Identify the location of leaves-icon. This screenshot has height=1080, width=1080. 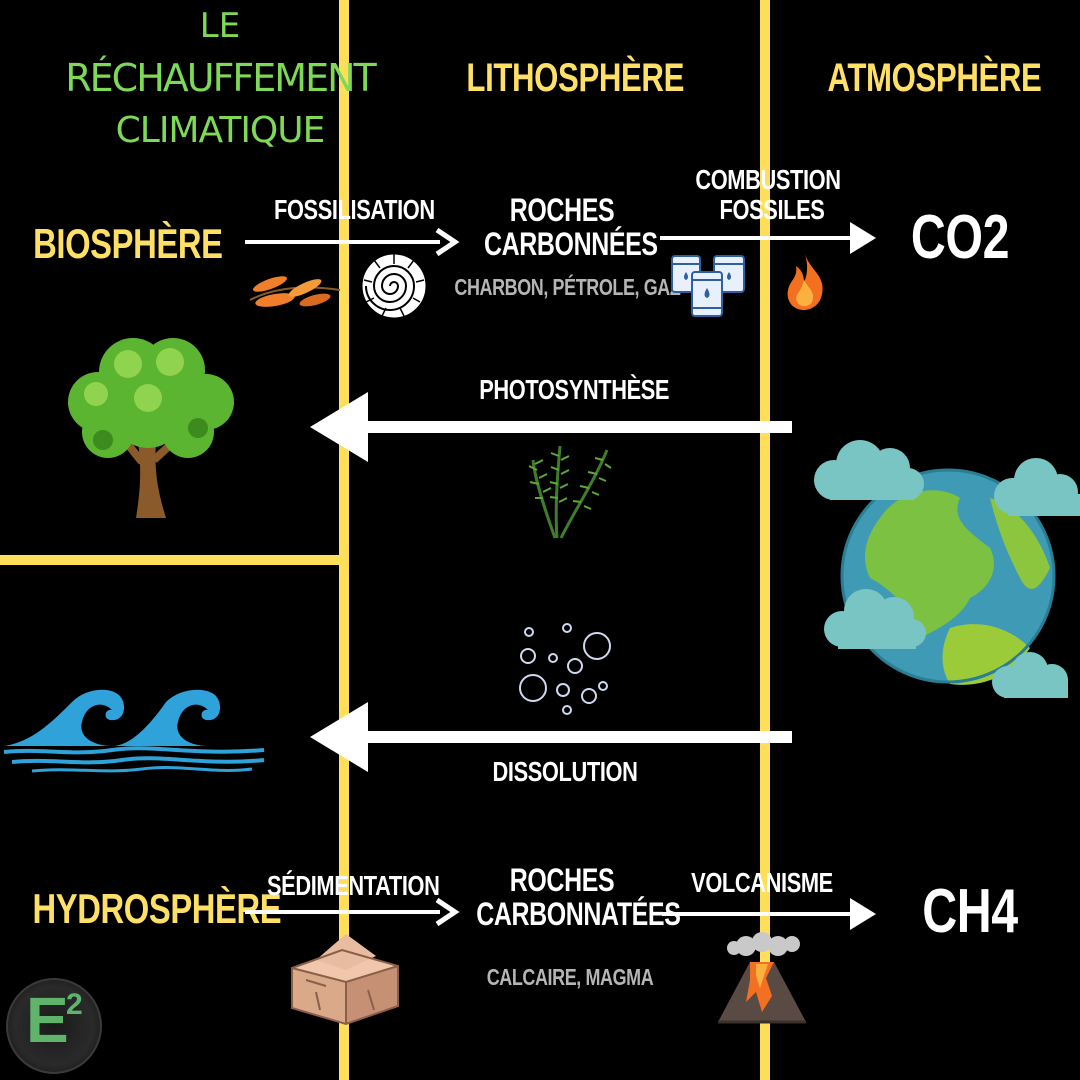
(295, 291).